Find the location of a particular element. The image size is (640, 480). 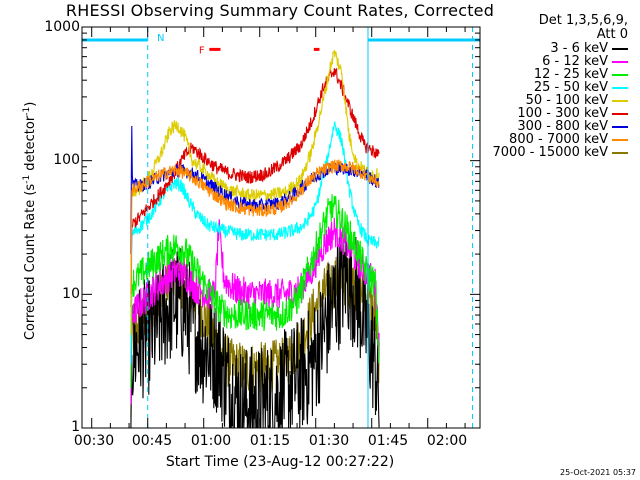

legend-item: 50 - 100 keV is located at coordinates (557, 100).